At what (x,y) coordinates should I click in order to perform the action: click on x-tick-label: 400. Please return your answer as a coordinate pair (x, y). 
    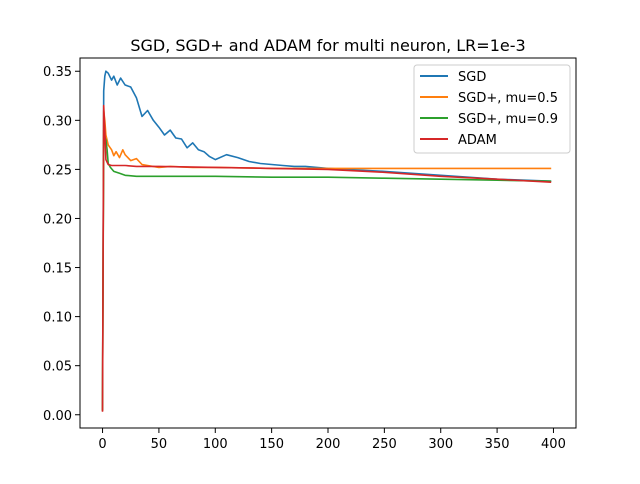
    Looking at the image, I should click on (553, 444).